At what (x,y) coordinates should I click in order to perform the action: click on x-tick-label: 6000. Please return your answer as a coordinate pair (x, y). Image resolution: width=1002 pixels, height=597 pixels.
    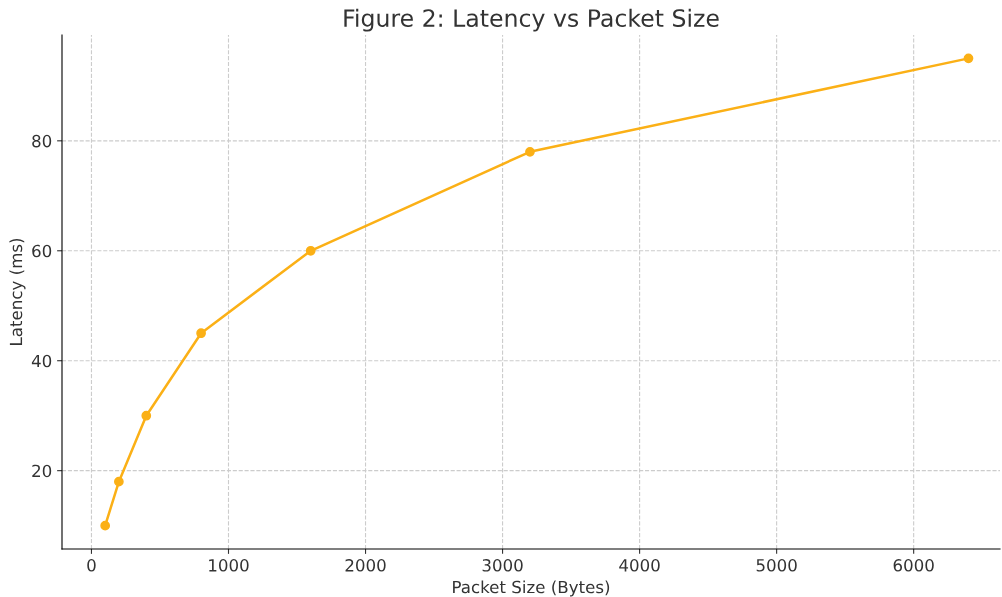
    Looking at the image, I should click on (913, 565).